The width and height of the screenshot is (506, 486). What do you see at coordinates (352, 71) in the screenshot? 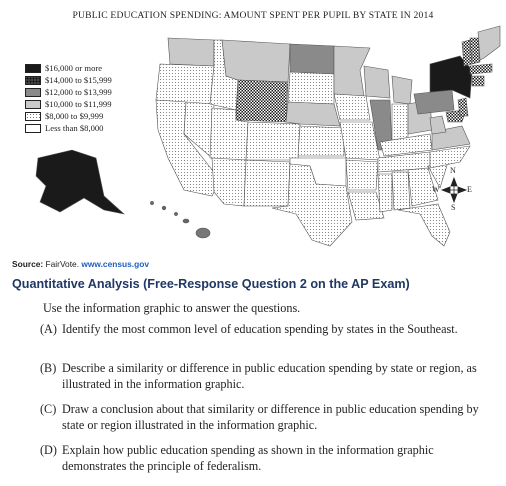
I see `state-minnesota` at bounding box center [352, 71].